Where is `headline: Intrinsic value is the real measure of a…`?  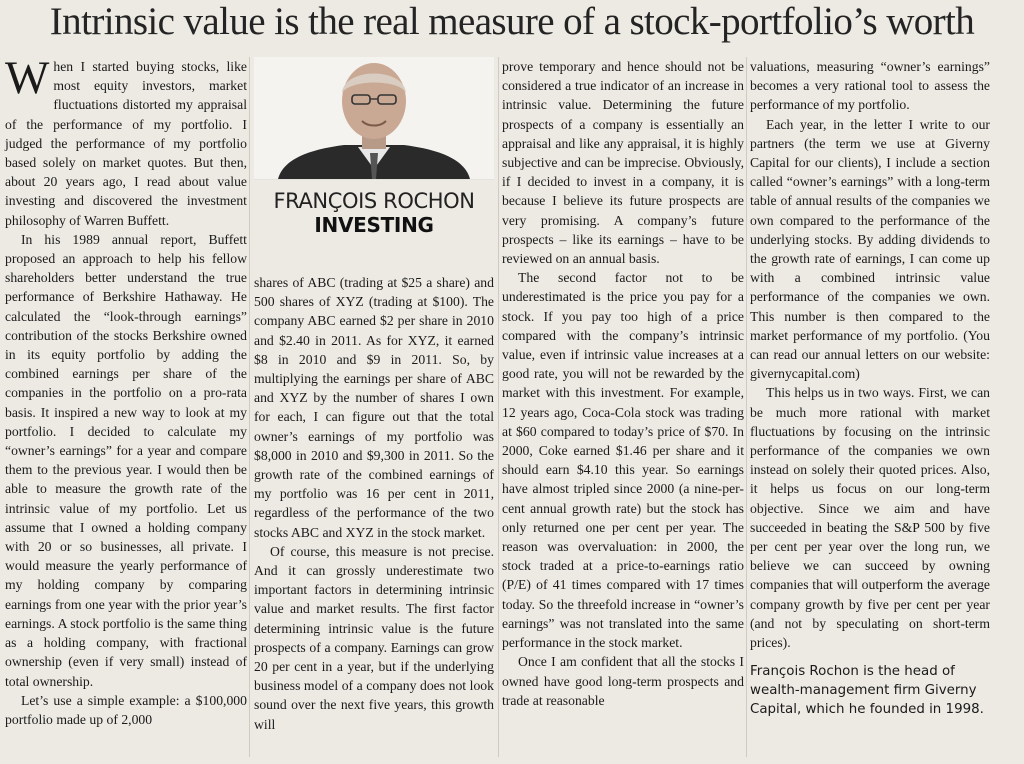
headline: Intrinsic value is the real measure of a… is located at coordinates (512, 21).